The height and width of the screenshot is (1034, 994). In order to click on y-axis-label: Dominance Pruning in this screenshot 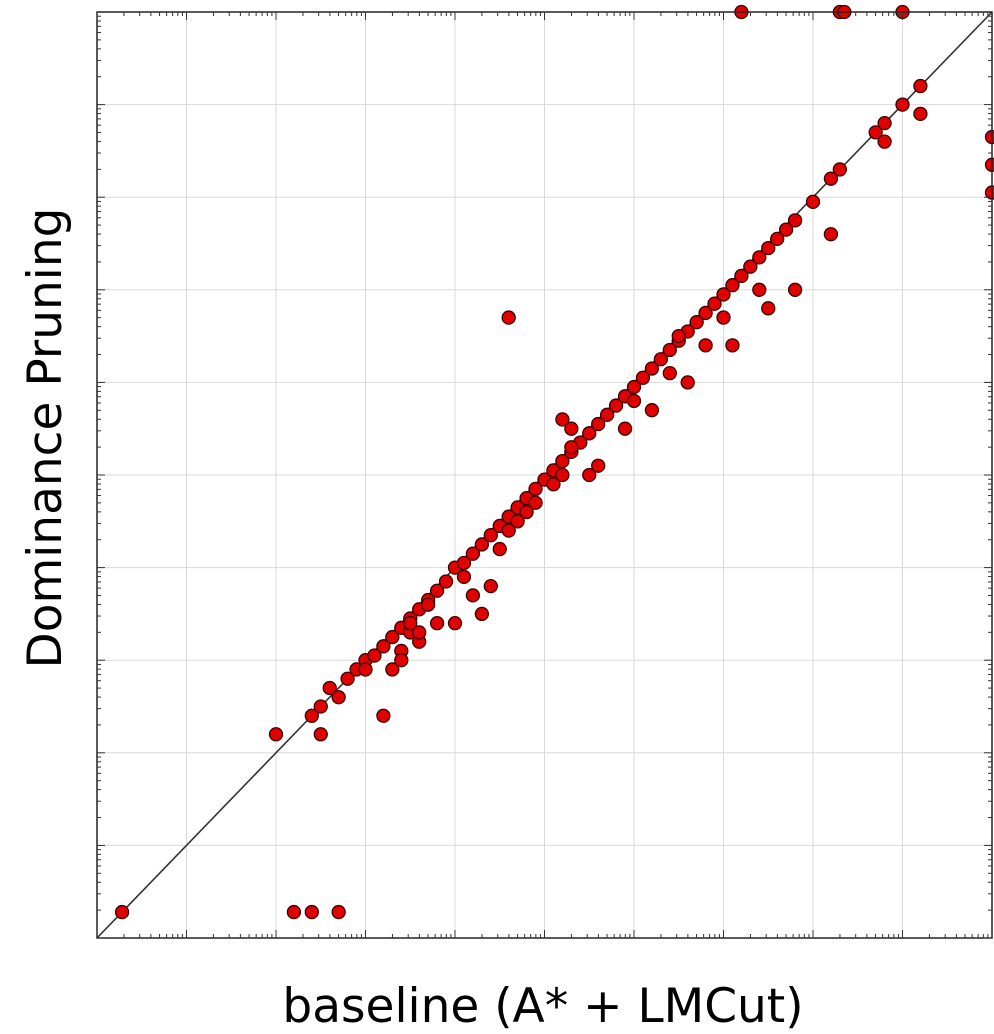, I will do `click(45, 438)`.